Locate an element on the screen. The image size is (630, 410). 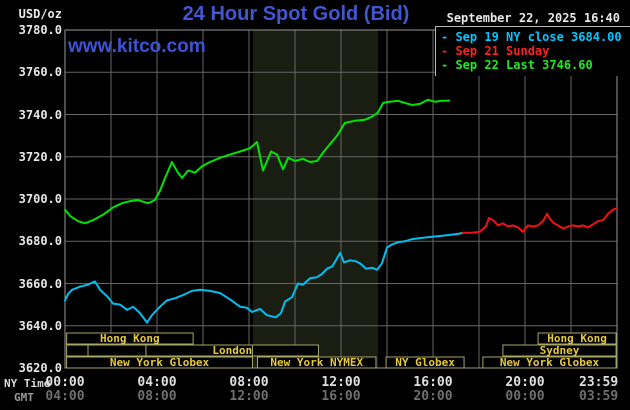
y-tick-label: 3640.0 is located at coordinates (40, 325).